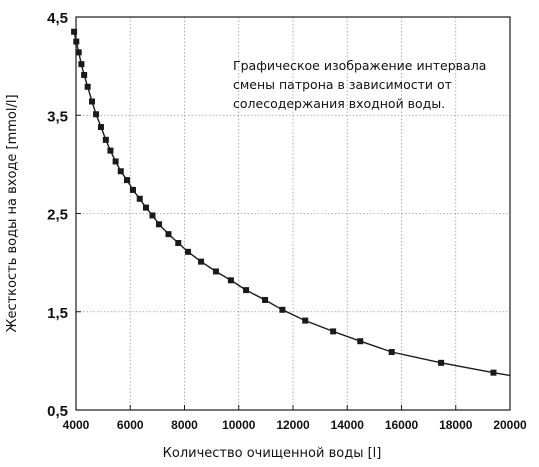 The height and width of the screenshot is (467, 539). I want to click on y-tick-label: 2,5, so click(57, 215).